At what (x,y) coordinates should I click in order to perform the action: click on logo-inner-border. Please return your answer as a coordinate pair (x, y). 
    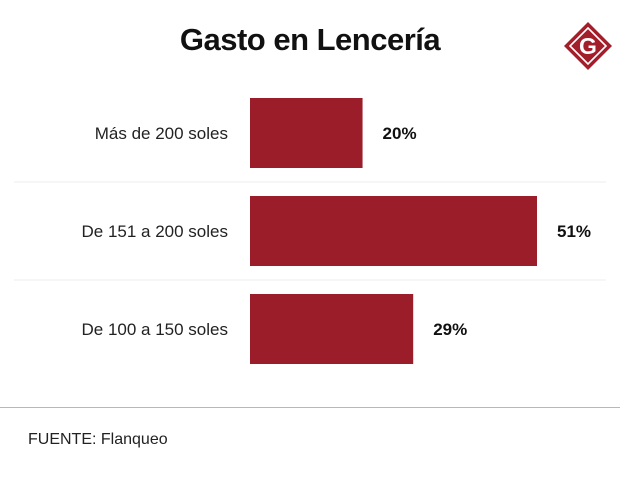
    Looking at the image, I should click on (588, 46).